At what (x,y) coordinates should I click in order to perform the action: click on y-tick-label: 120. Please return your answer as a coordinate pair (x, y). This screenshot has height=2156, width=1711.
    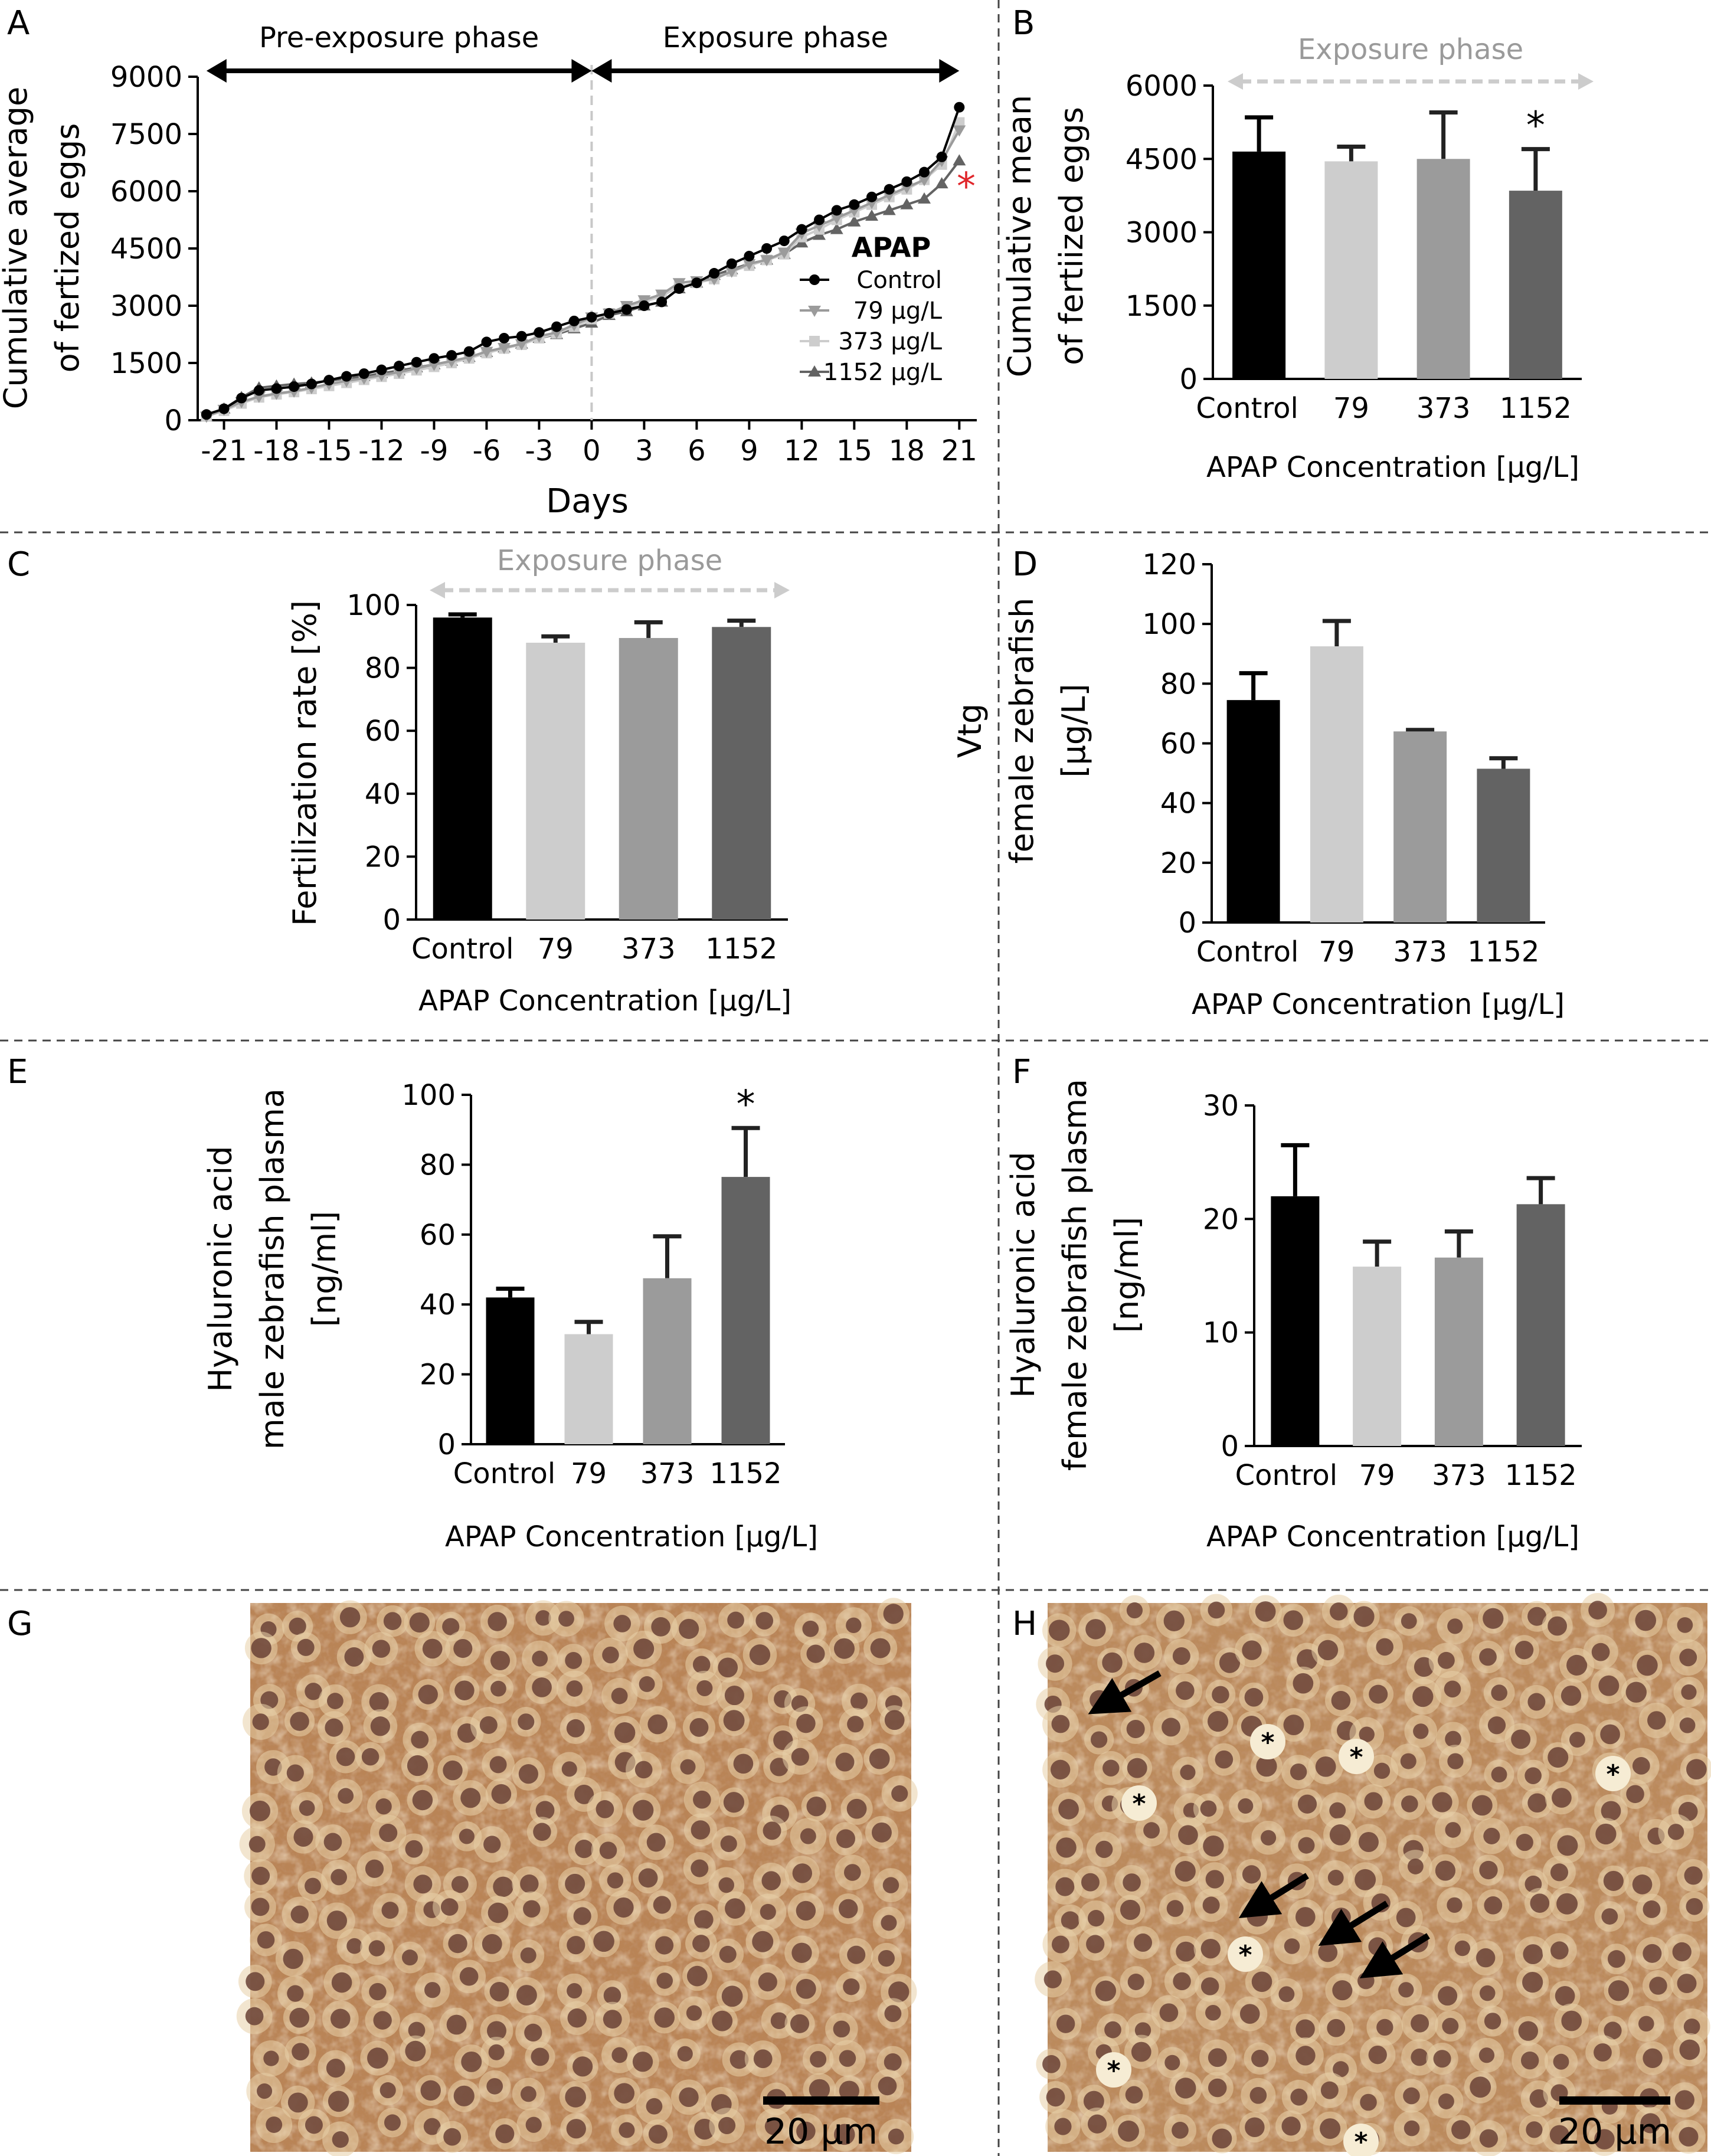
    Looking at the image, I should click on (1169, 564).